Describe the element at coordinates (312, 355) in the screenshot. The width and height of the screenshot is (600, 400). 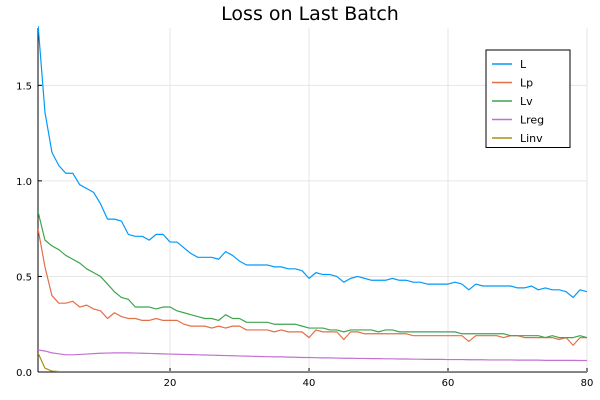
I see `series-line-lreg` at that location.